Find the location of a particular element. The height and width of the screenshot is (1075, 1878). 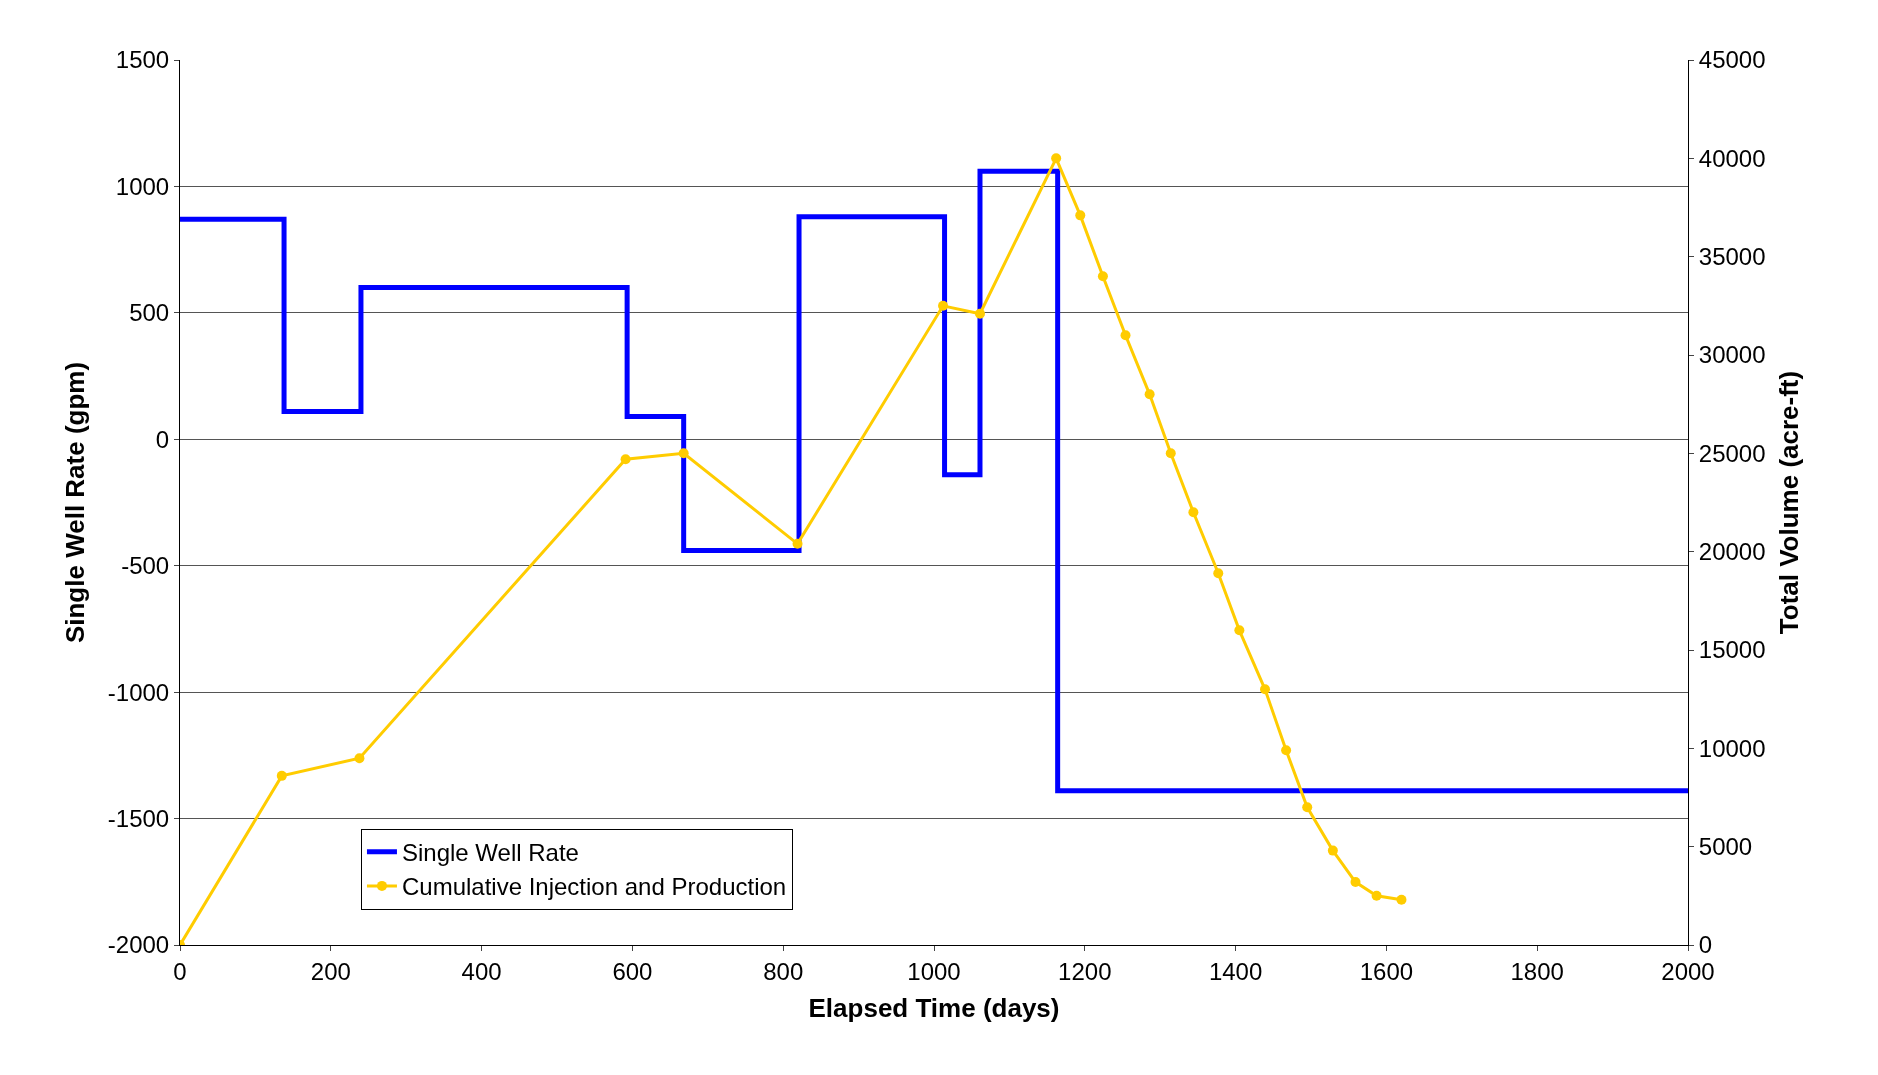

y2-tick-label: 0 is located at coordinates (1705, 945).